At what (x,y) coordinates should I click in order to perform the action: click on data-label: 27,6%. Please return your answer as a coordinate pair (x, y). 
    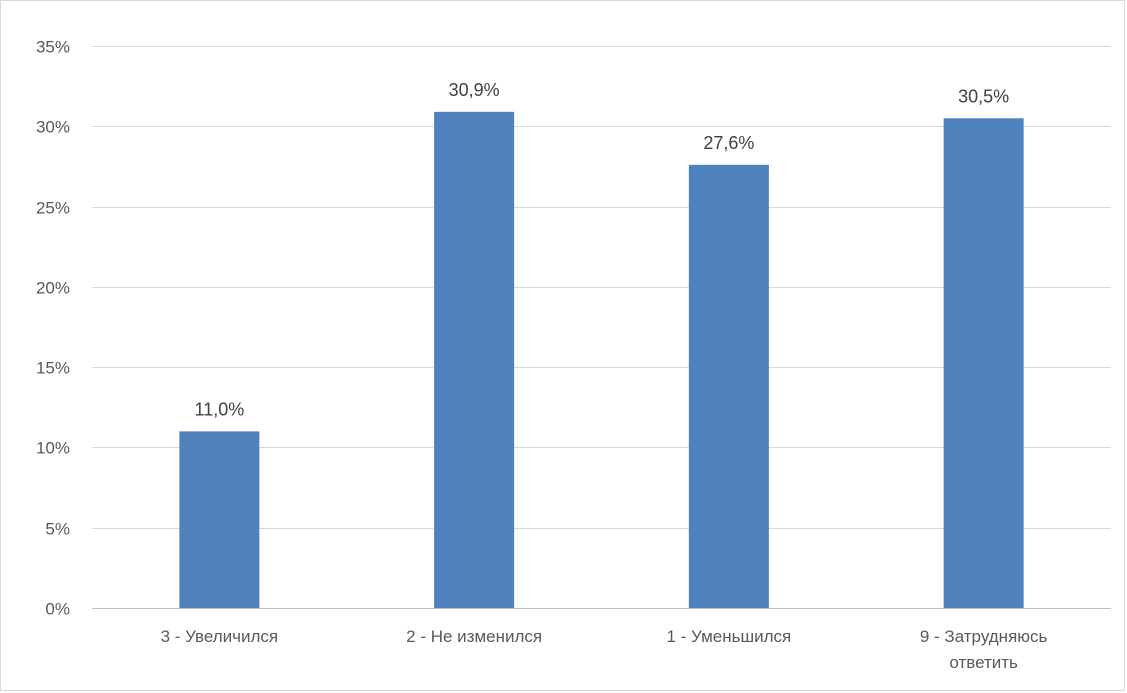
    Looking at the image, I should click on (728, 143).